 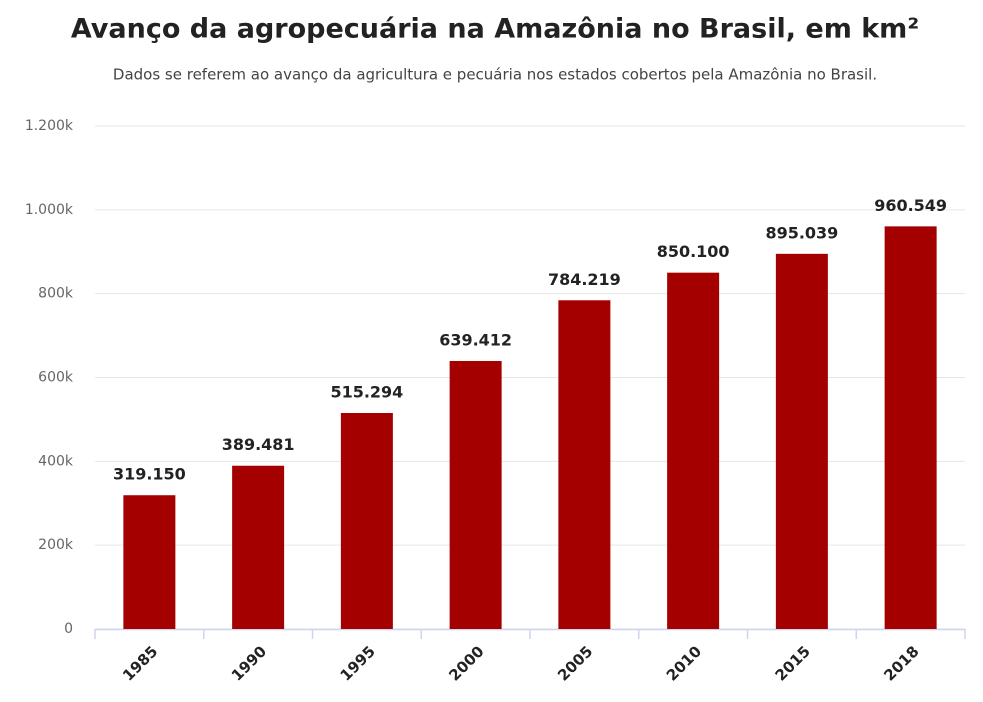 I want to click on y-tick-label: 1.000k, so click(x=49, y=210).